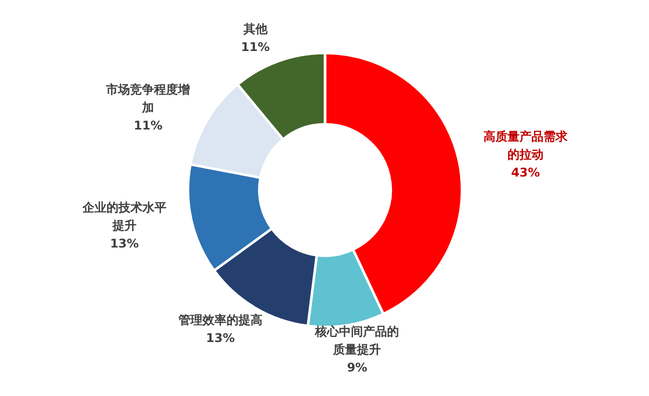 The width and height of the screenshot is (649, 396). What do you see at coordinates (147, 98) in the screenshot?
I see `slice-label: 市场竞争程度增加` at bounding box center [147, 98].